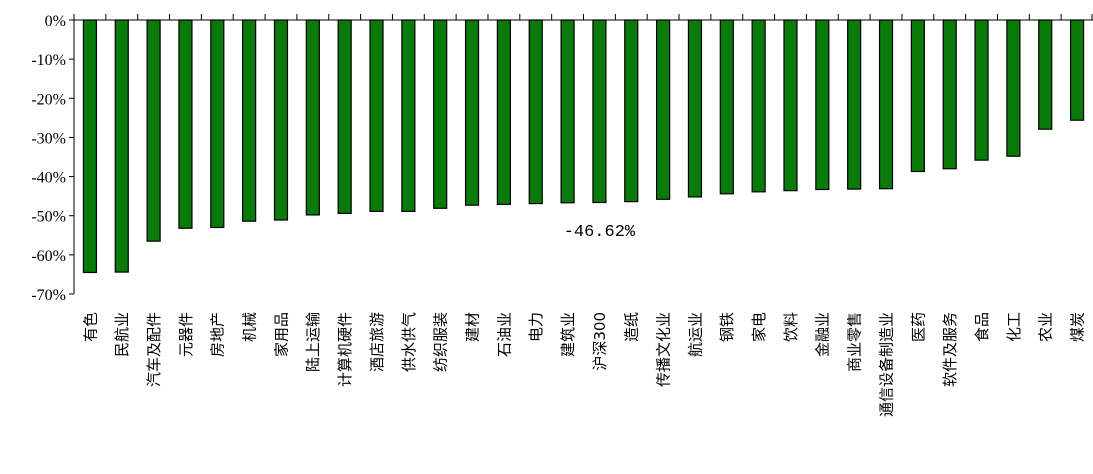 The width and height of the screenshot is (1093, 474). I want to click on x-tick-label: 饮料, so click(791, 327).